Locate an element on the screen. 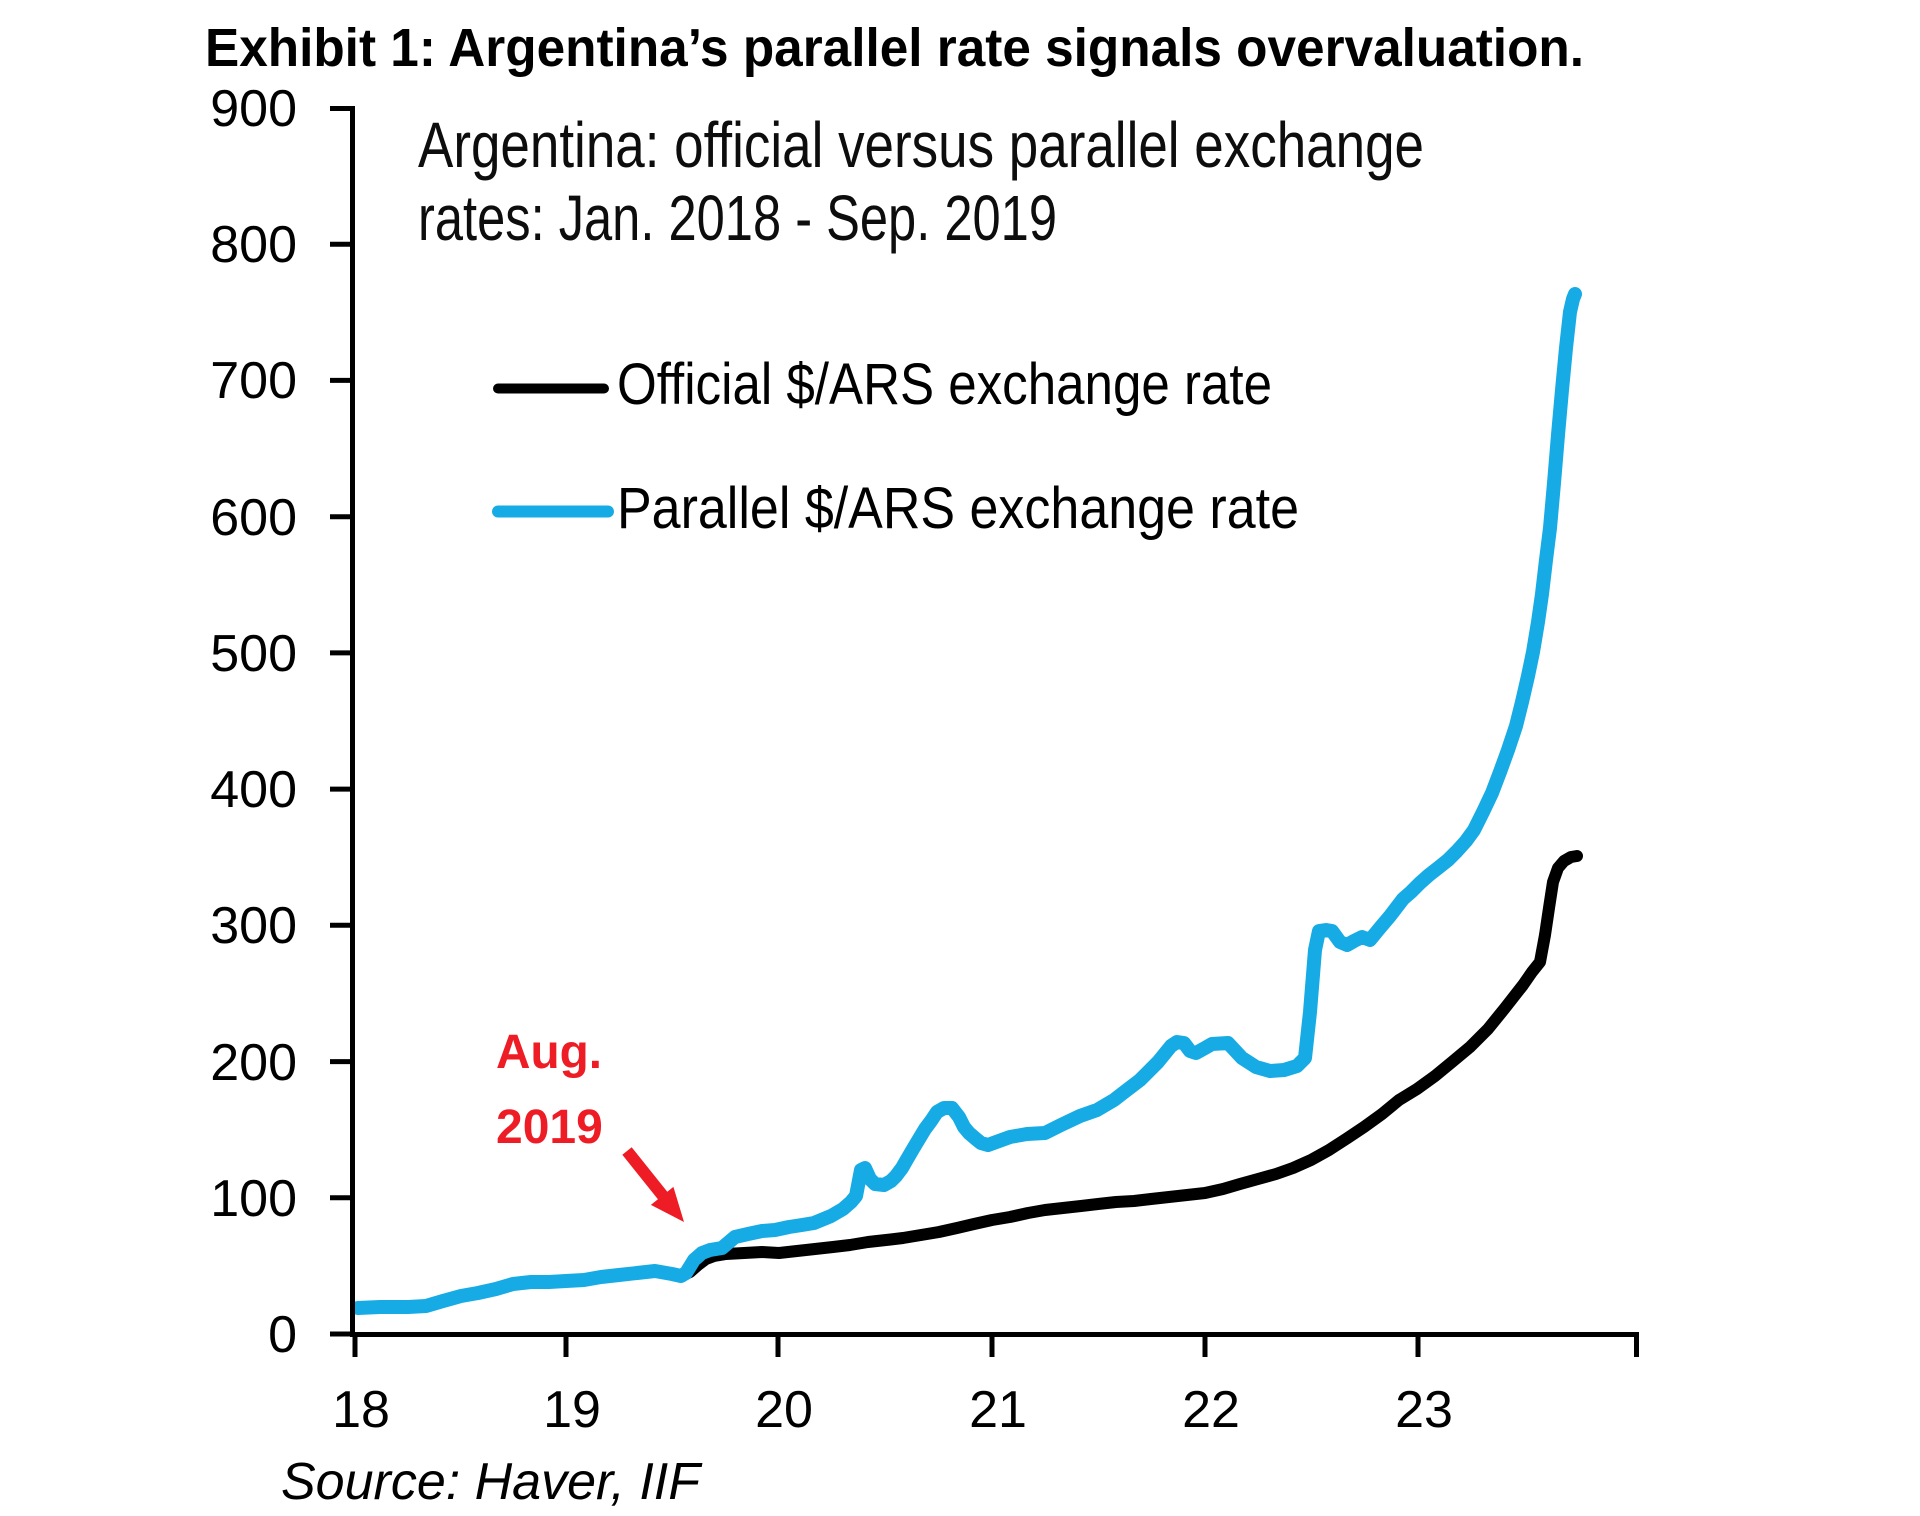  svg-text: 20 is located at coordinates (784, 1410).